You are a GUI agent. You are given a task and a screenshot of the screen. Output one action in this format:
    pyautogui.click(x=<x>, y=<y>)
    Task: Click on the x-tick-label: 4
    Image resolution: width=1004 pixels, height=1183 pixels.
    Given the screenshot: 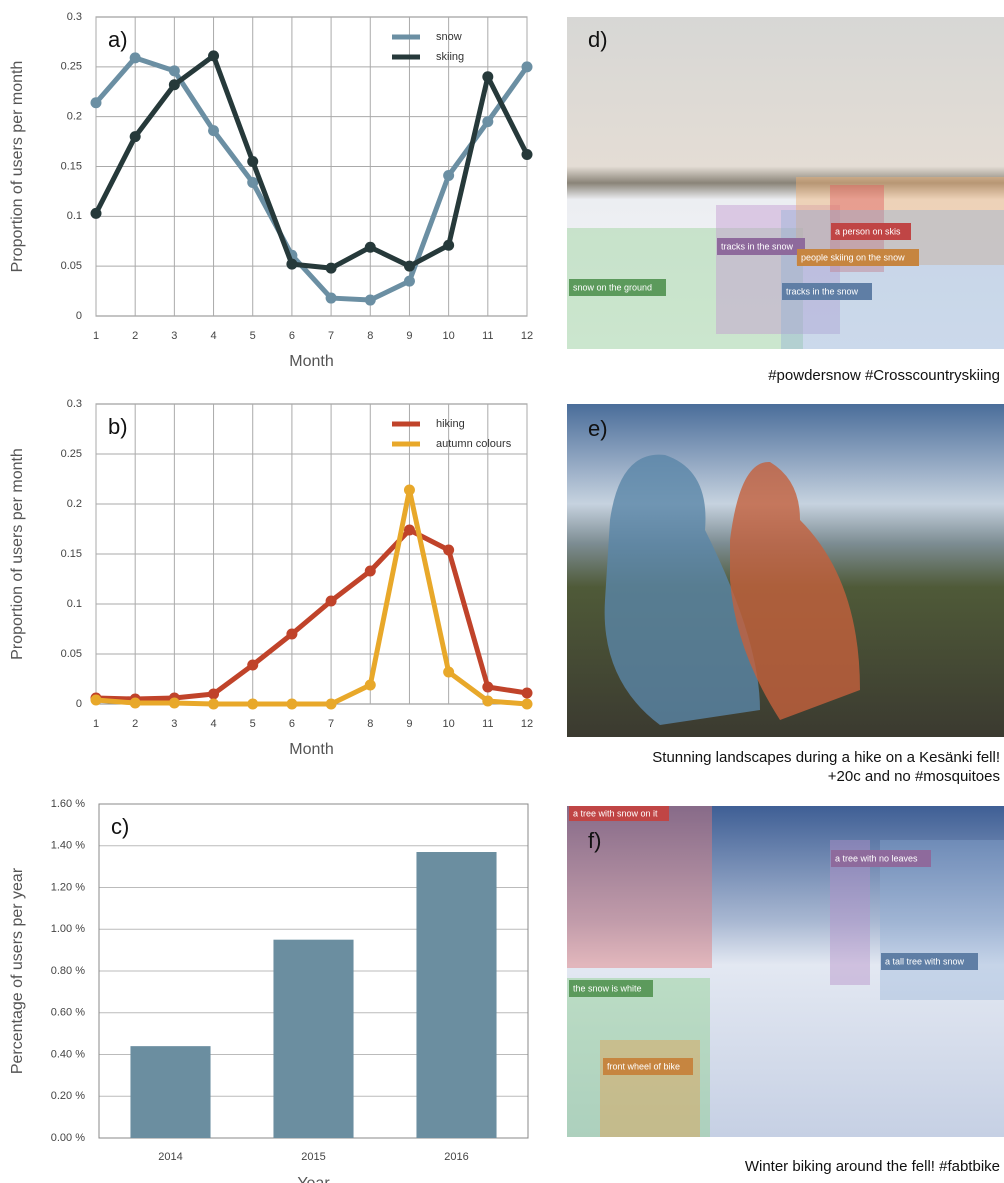 What is the action you would take?
    pyautogui.click(x=213, y=724)
    